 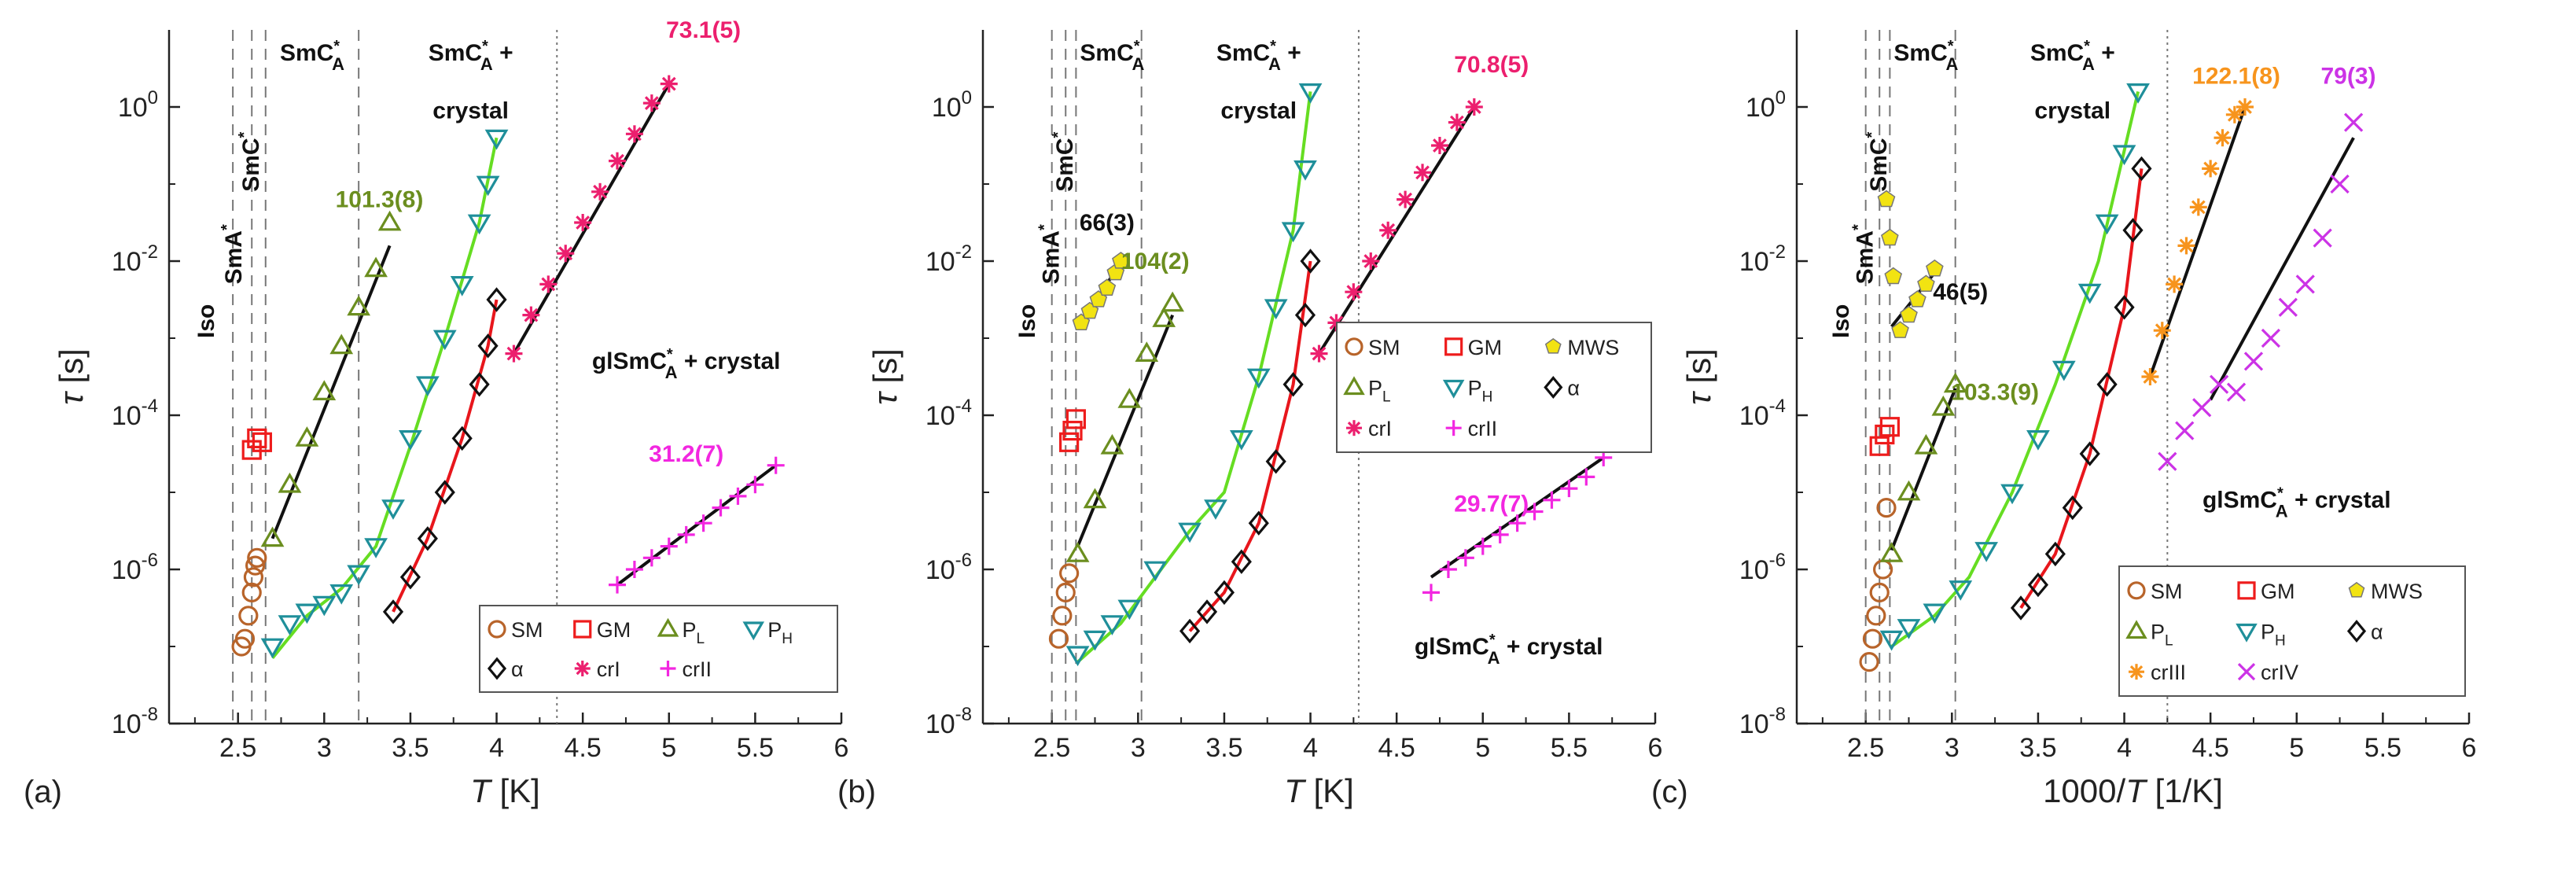 I want to click on legend-label-sub: H, so click(x=1487, y=398).